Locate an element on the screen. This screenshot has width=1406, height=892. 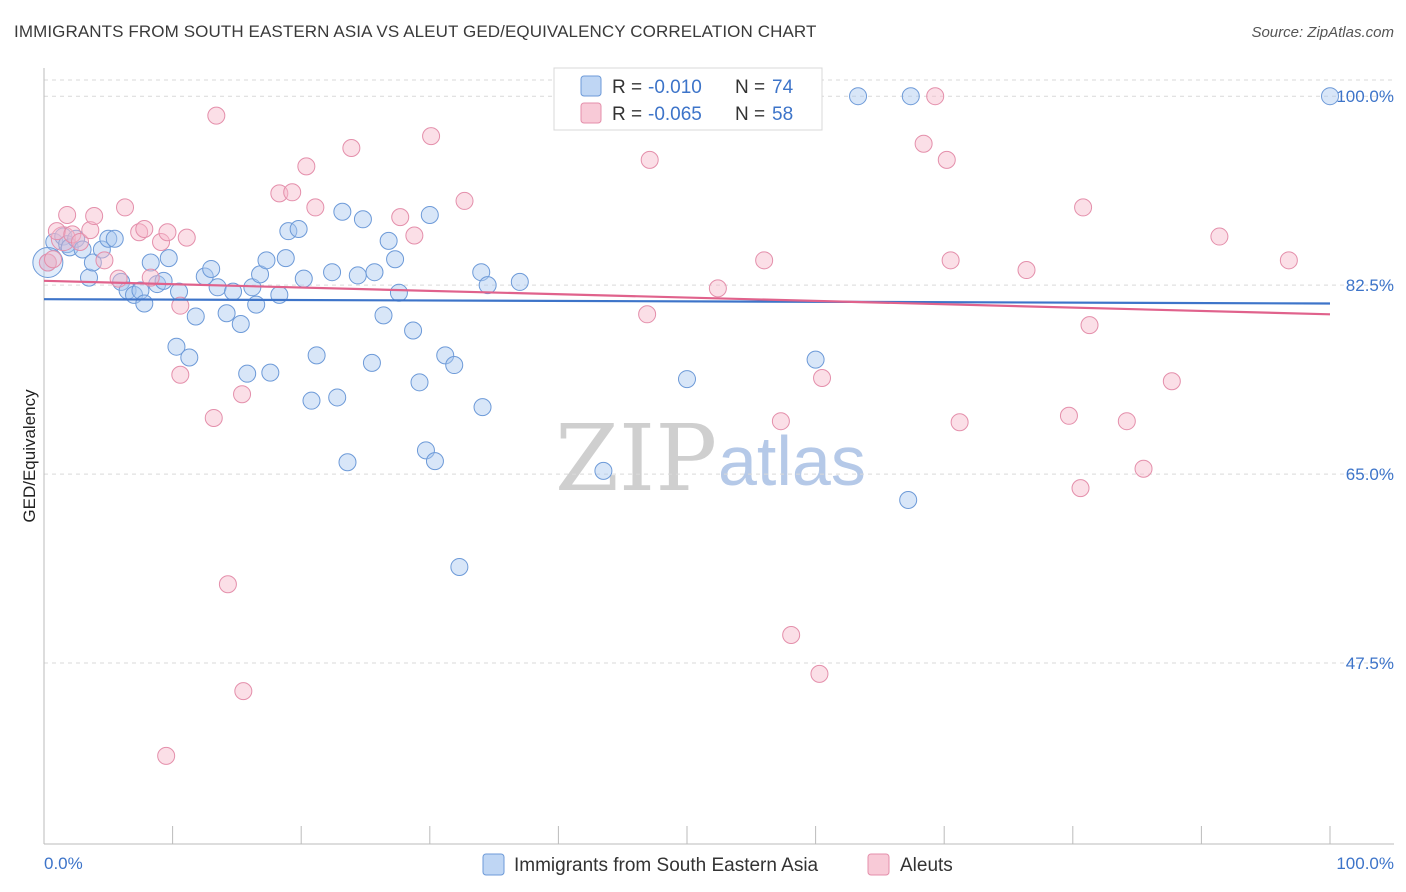
legend-n-value-blue: 74 is located at coordinates (783, 87).